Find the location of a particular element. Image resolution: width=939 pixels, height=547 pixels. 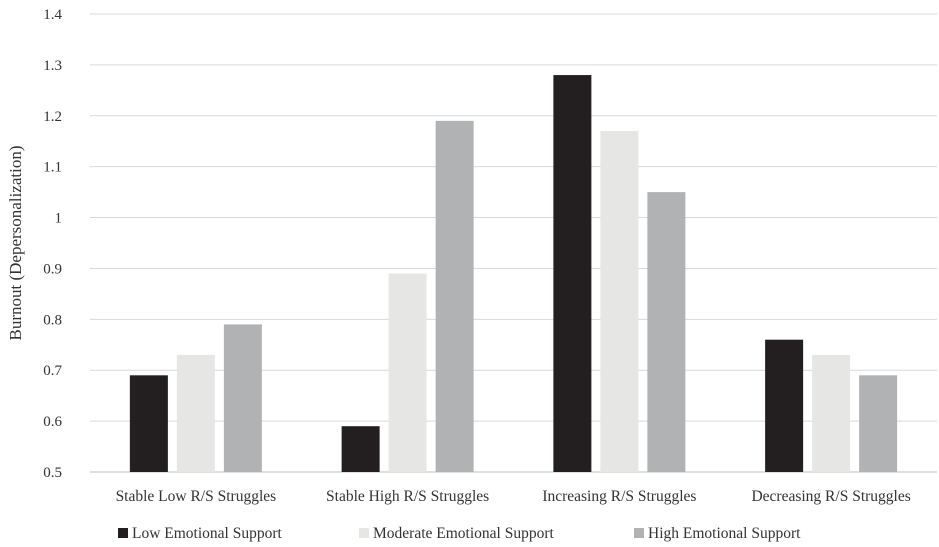

y-tick-label: 0.8 is located at coordinates (52, 320).